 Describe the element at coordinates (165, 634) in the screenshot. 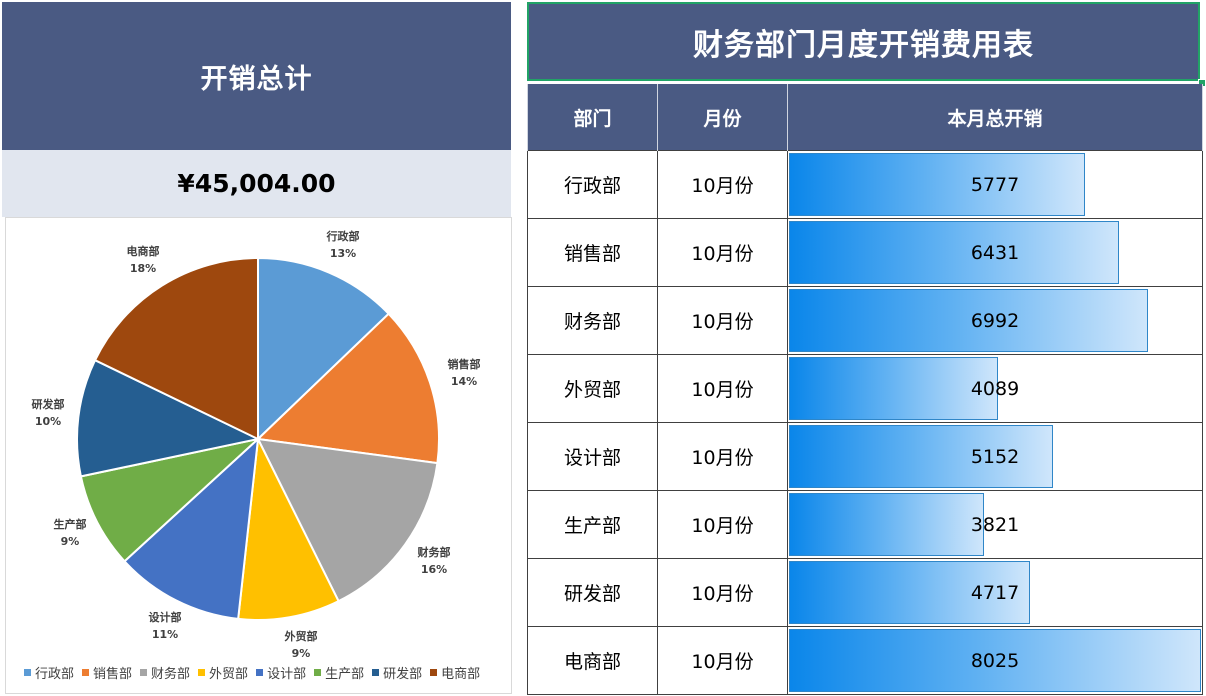

I see `pie-label-percent: 11%` at that location.